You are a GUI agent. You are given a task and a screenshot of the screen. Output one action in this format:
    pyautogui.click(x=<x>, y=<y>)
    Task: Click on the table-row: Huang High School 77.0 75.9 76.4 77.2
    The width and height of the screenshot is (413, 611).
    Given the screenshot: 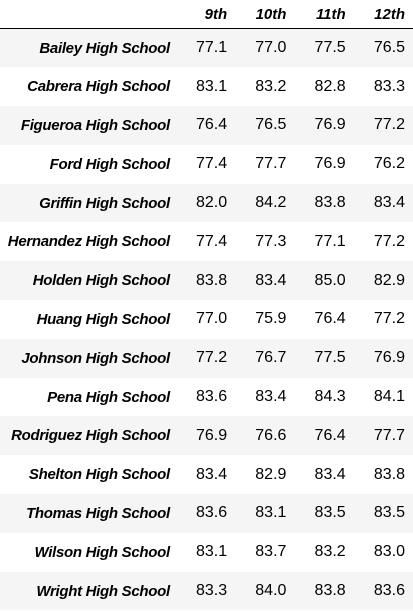 What is the action you would take?
    pyautogui.click(x=206, y=319)
    